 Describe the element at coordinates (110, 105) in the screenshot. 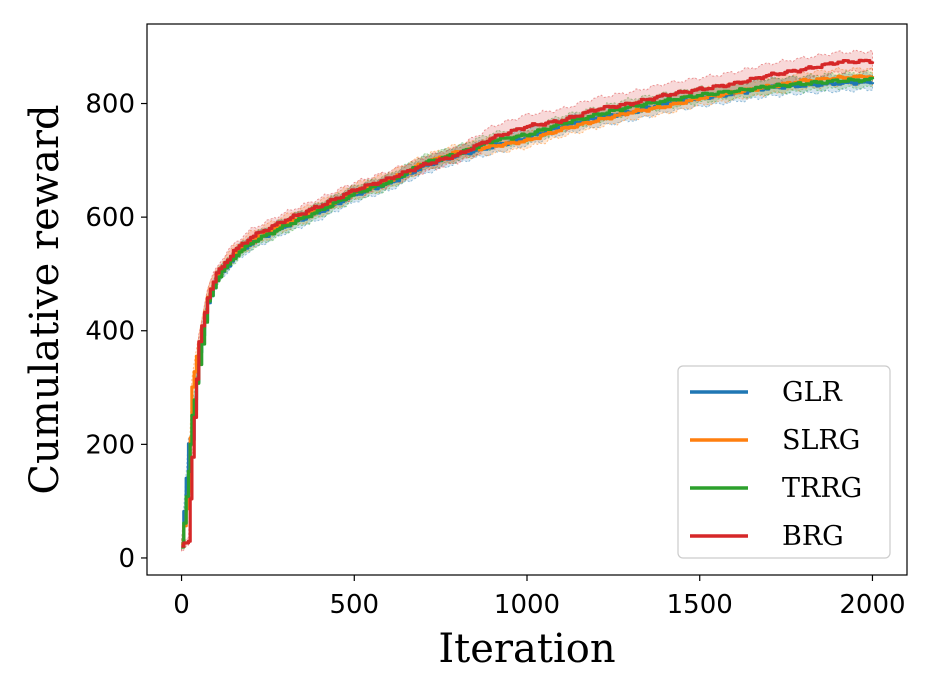

I see `y-tick-label: 800` at that location.